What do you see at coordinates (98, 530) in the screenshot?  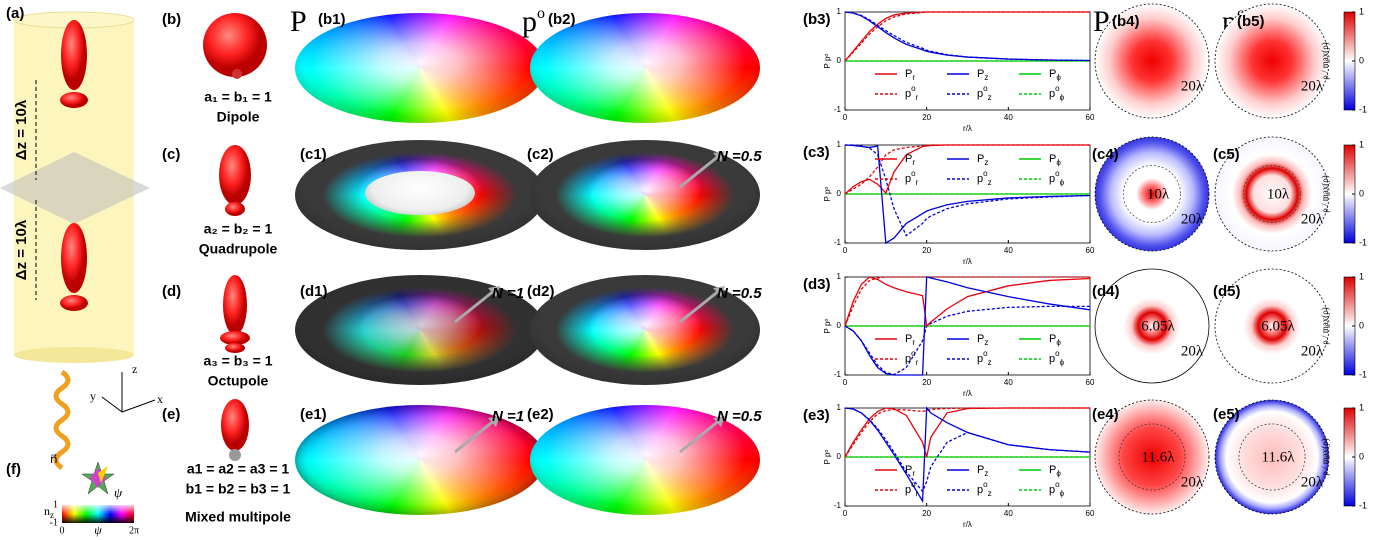 I see `color-map-axis-name: ψ` at bounding box center [98, 530].